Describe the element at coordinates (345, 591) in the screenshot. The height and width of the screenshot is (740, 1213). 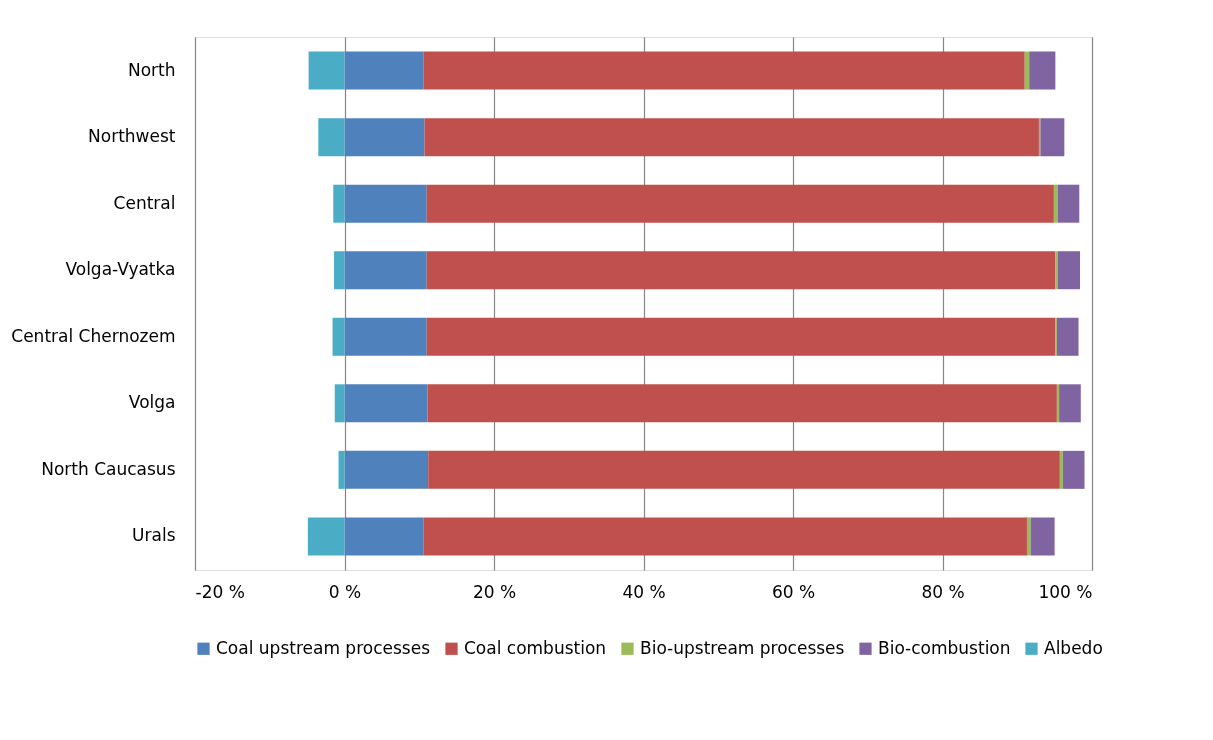
I see `x-tick-label: 0 %` at that location.